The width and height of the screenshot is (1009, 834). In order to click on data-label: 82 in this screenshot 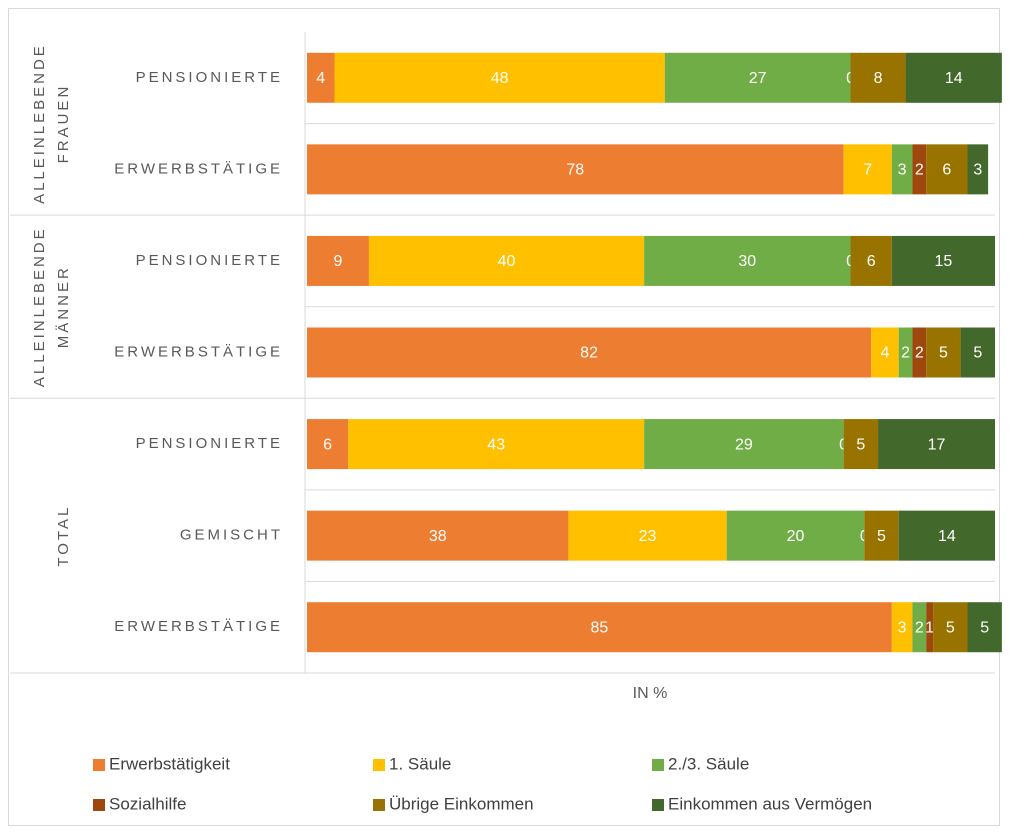, I will do `click(589, 353)`.